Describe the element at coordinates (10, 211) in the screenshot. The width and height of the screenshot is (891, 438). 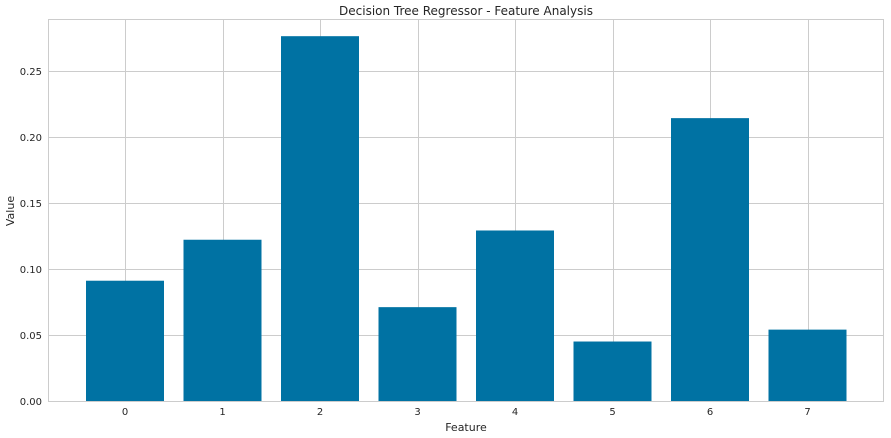
I see `y-axis-label: Value` at that location.